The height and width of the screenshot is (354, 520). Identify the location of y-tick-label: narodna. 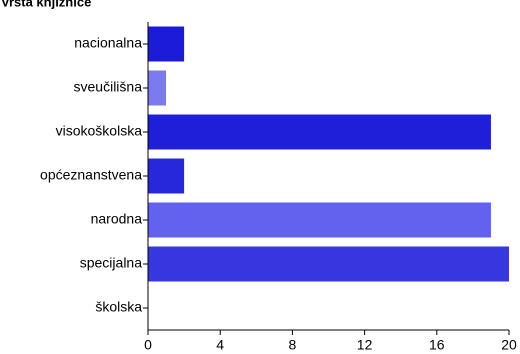
(117, 219).